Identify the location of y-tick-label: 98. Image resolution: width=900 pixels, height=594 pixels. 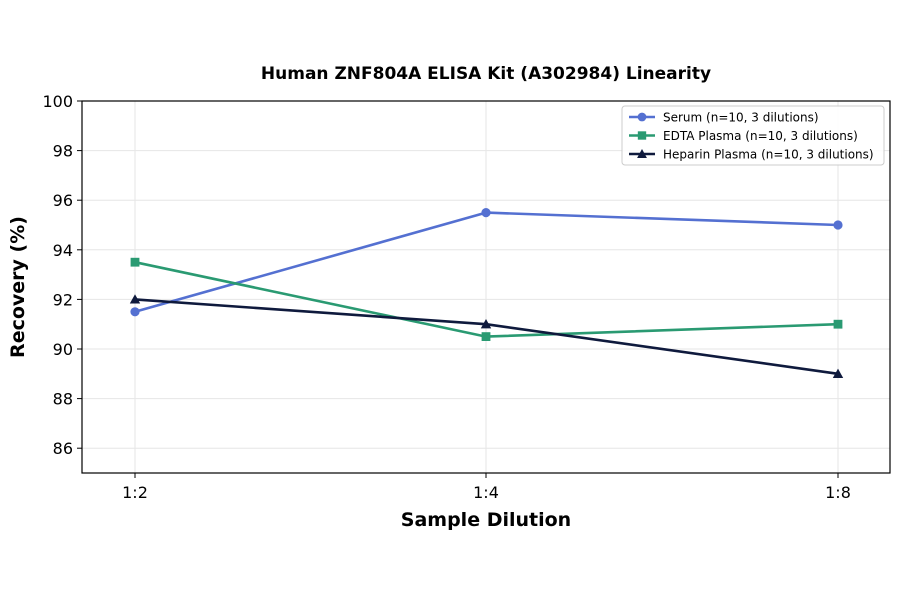
(63, 151).